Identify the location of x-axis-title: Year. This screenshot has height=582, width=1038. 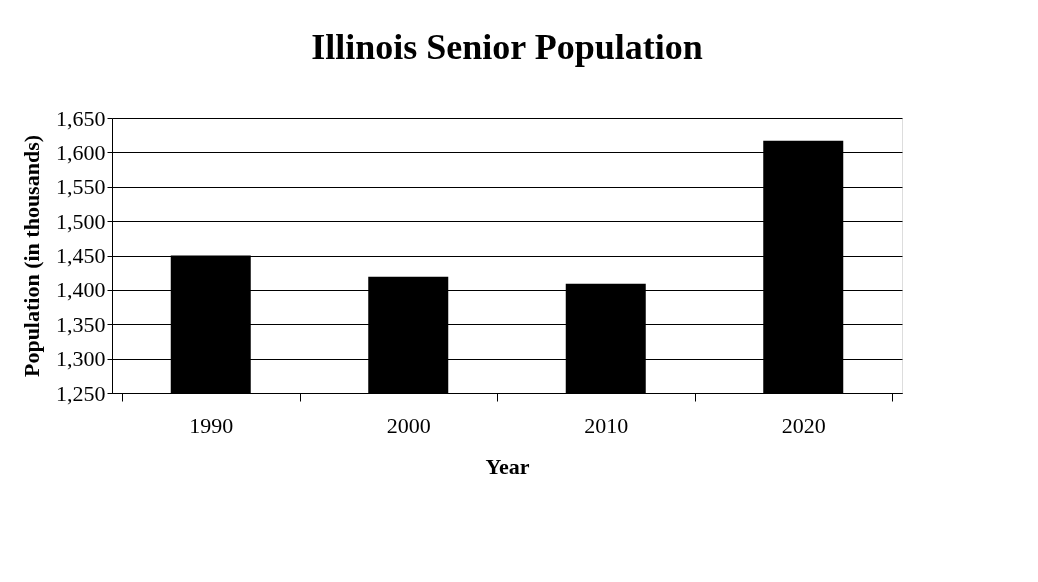
(507, 466).